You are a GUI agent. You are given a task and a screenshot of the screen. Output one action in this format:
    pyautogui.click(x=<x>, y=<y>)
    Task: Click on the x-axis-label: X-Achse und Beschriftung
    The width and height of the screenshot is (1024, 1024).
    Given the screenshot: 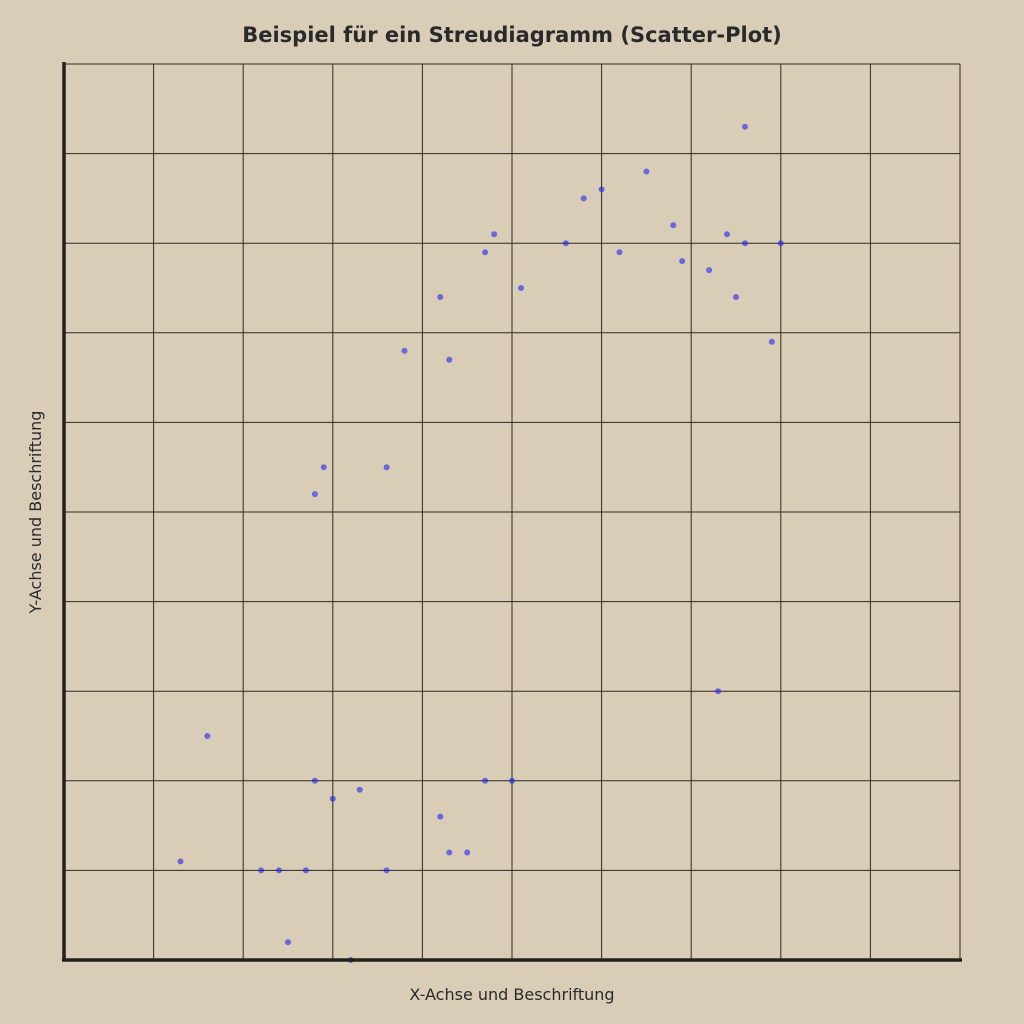 What is the action you would take?
    pyautogui.click(x=511, y=994)
    